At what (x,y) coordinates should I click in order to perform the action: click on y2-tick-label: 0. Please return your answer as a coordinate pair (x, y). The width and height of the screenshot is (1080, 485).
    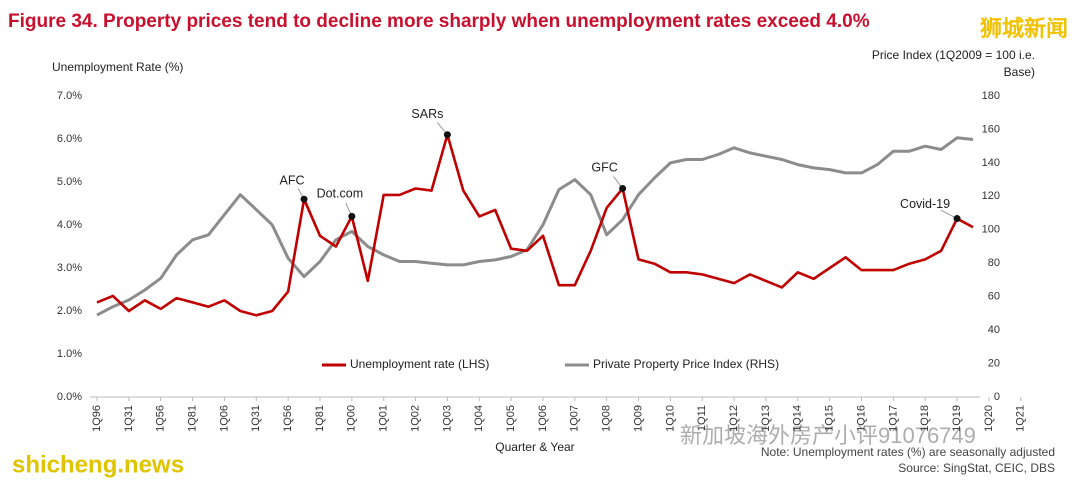
    Looking at the image, I should click on (997, 397).